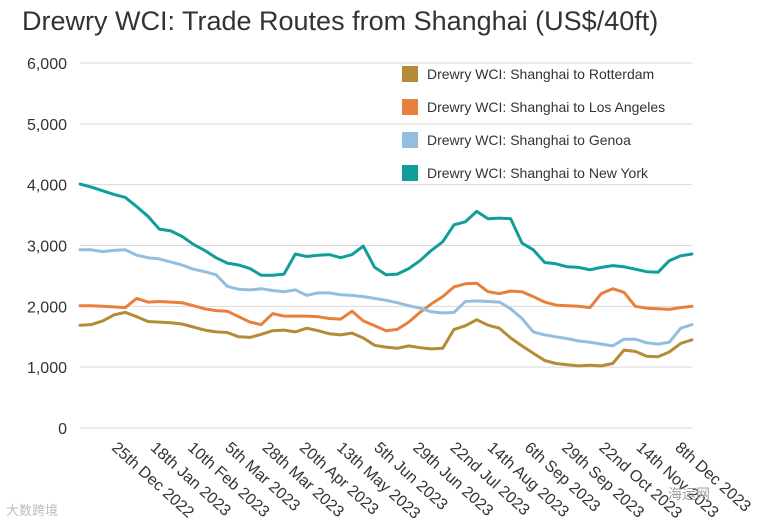 The width and height of the screenshot is (774, 526). What do you see at coordinates (47, 368) in the screenshot?
I see `y-tick-label: 1,000` at bounding box center [47, 368].